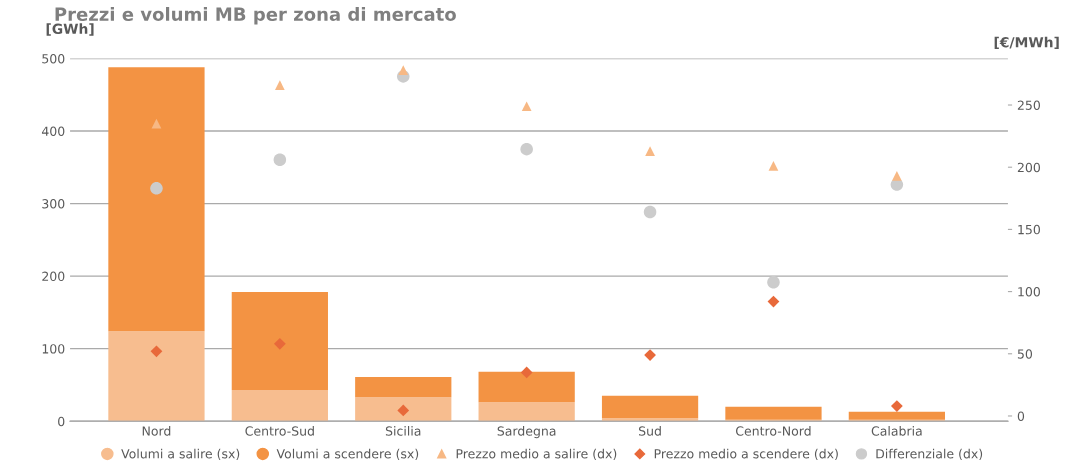  I want to click on x-tick-label: Centro-Sud, so click(279, 431).